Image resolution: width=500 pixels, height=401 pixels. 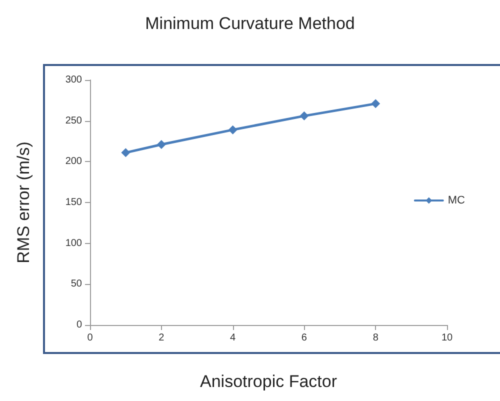 I want to click on x-tick-label: 10, so click(x=447, y=338).